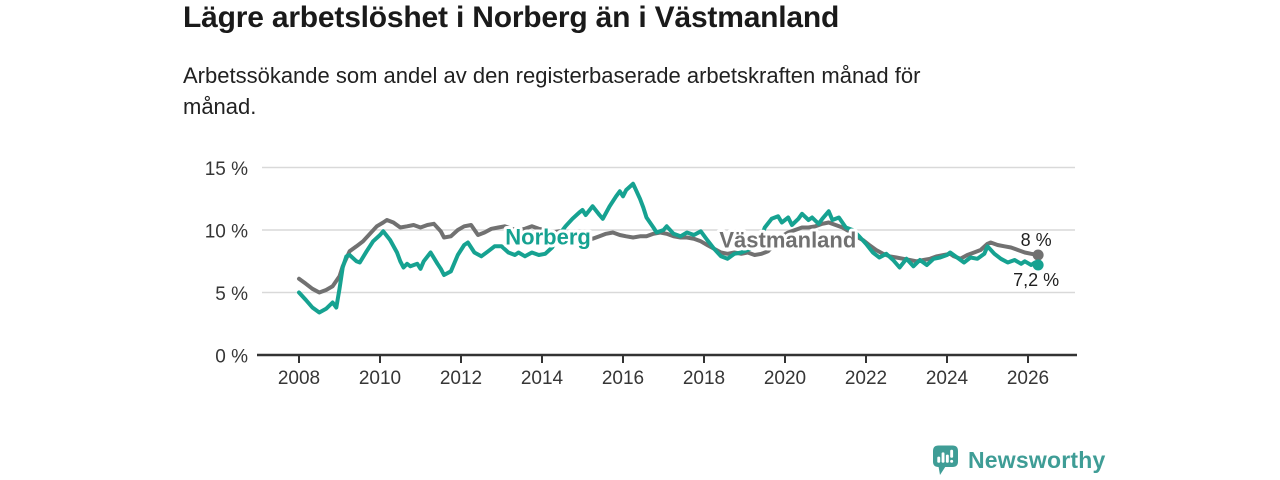  What do you see at coordinates (787, 240) in the screenshot?
I see `vastmanland-series-label: Västmanland` at bounding box center [787, 240].